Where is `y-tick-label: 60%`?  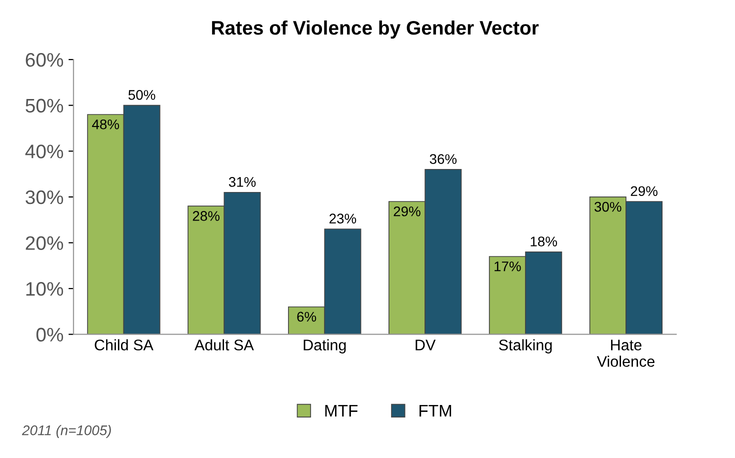
y-tick-label: 60% is located at coordinates (45, 60).